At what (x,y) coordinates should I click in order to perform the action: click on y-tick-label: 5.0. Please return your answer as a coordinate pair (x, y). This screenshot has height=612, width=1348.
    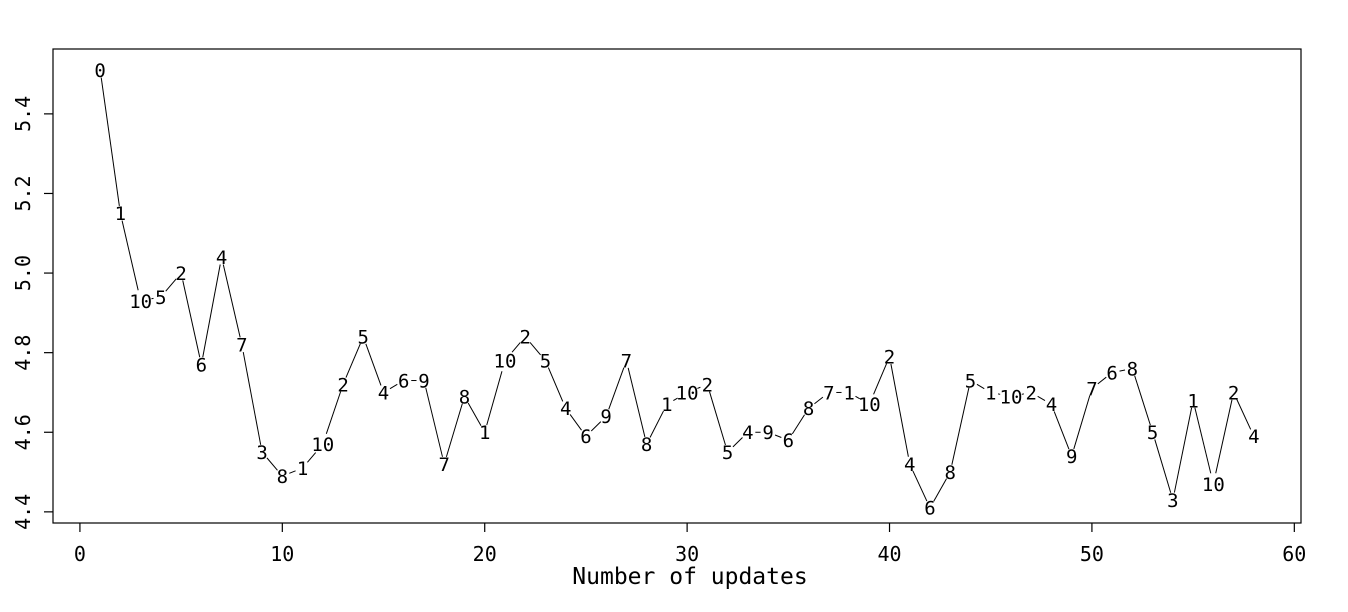
    Looking at the image, I should click on (23, 273).